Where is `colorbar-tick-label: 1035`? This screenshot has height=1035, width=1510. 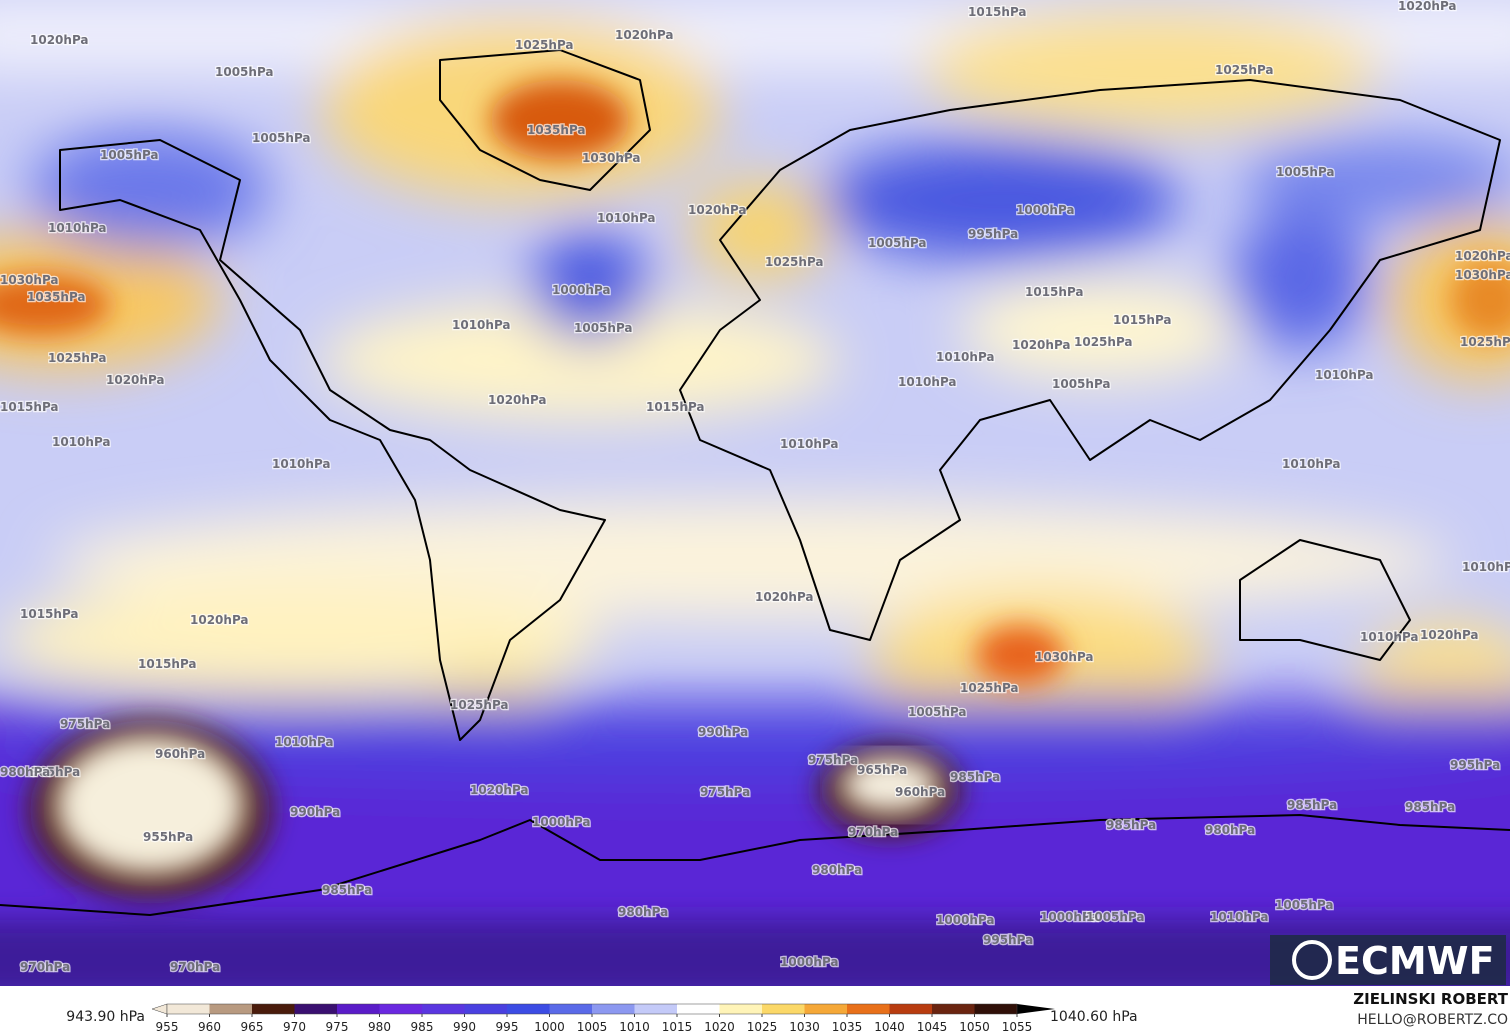
colorbar-tick-label: 1035 is located at coordinates (847, 1027).